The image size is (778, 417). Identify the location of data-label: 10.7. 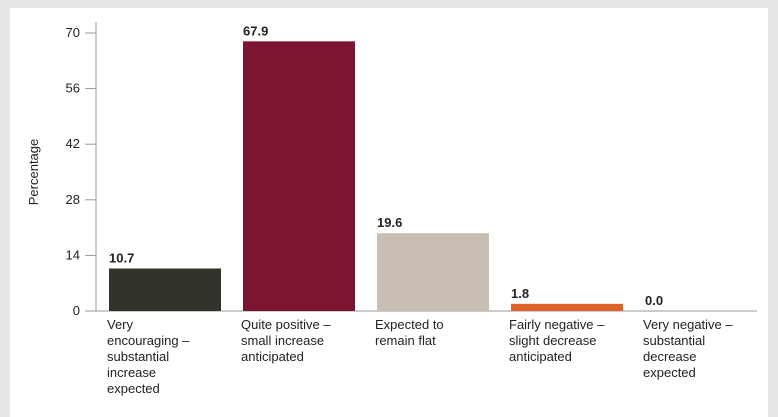
(121, 258).